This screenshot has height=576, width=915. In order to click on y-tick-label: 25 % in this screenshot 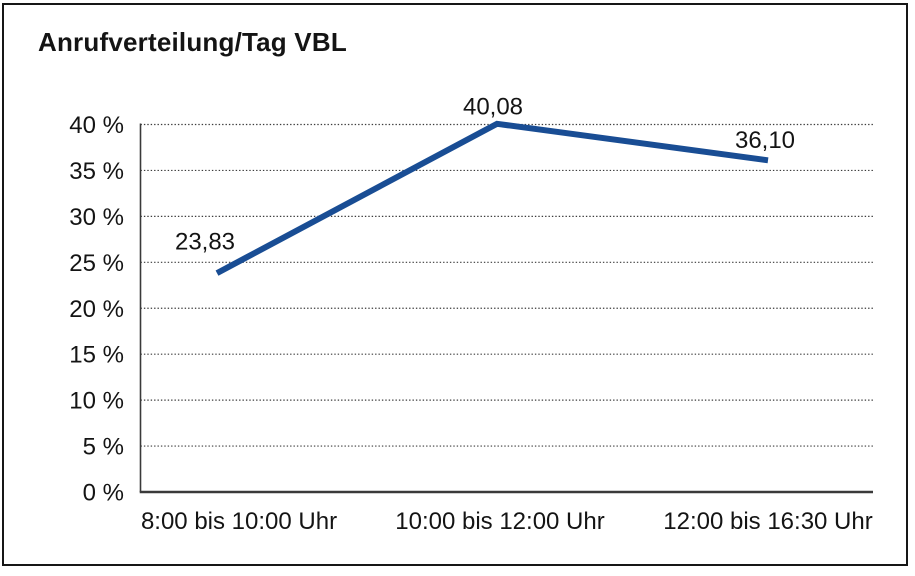, I will do `click(96, 263)`.